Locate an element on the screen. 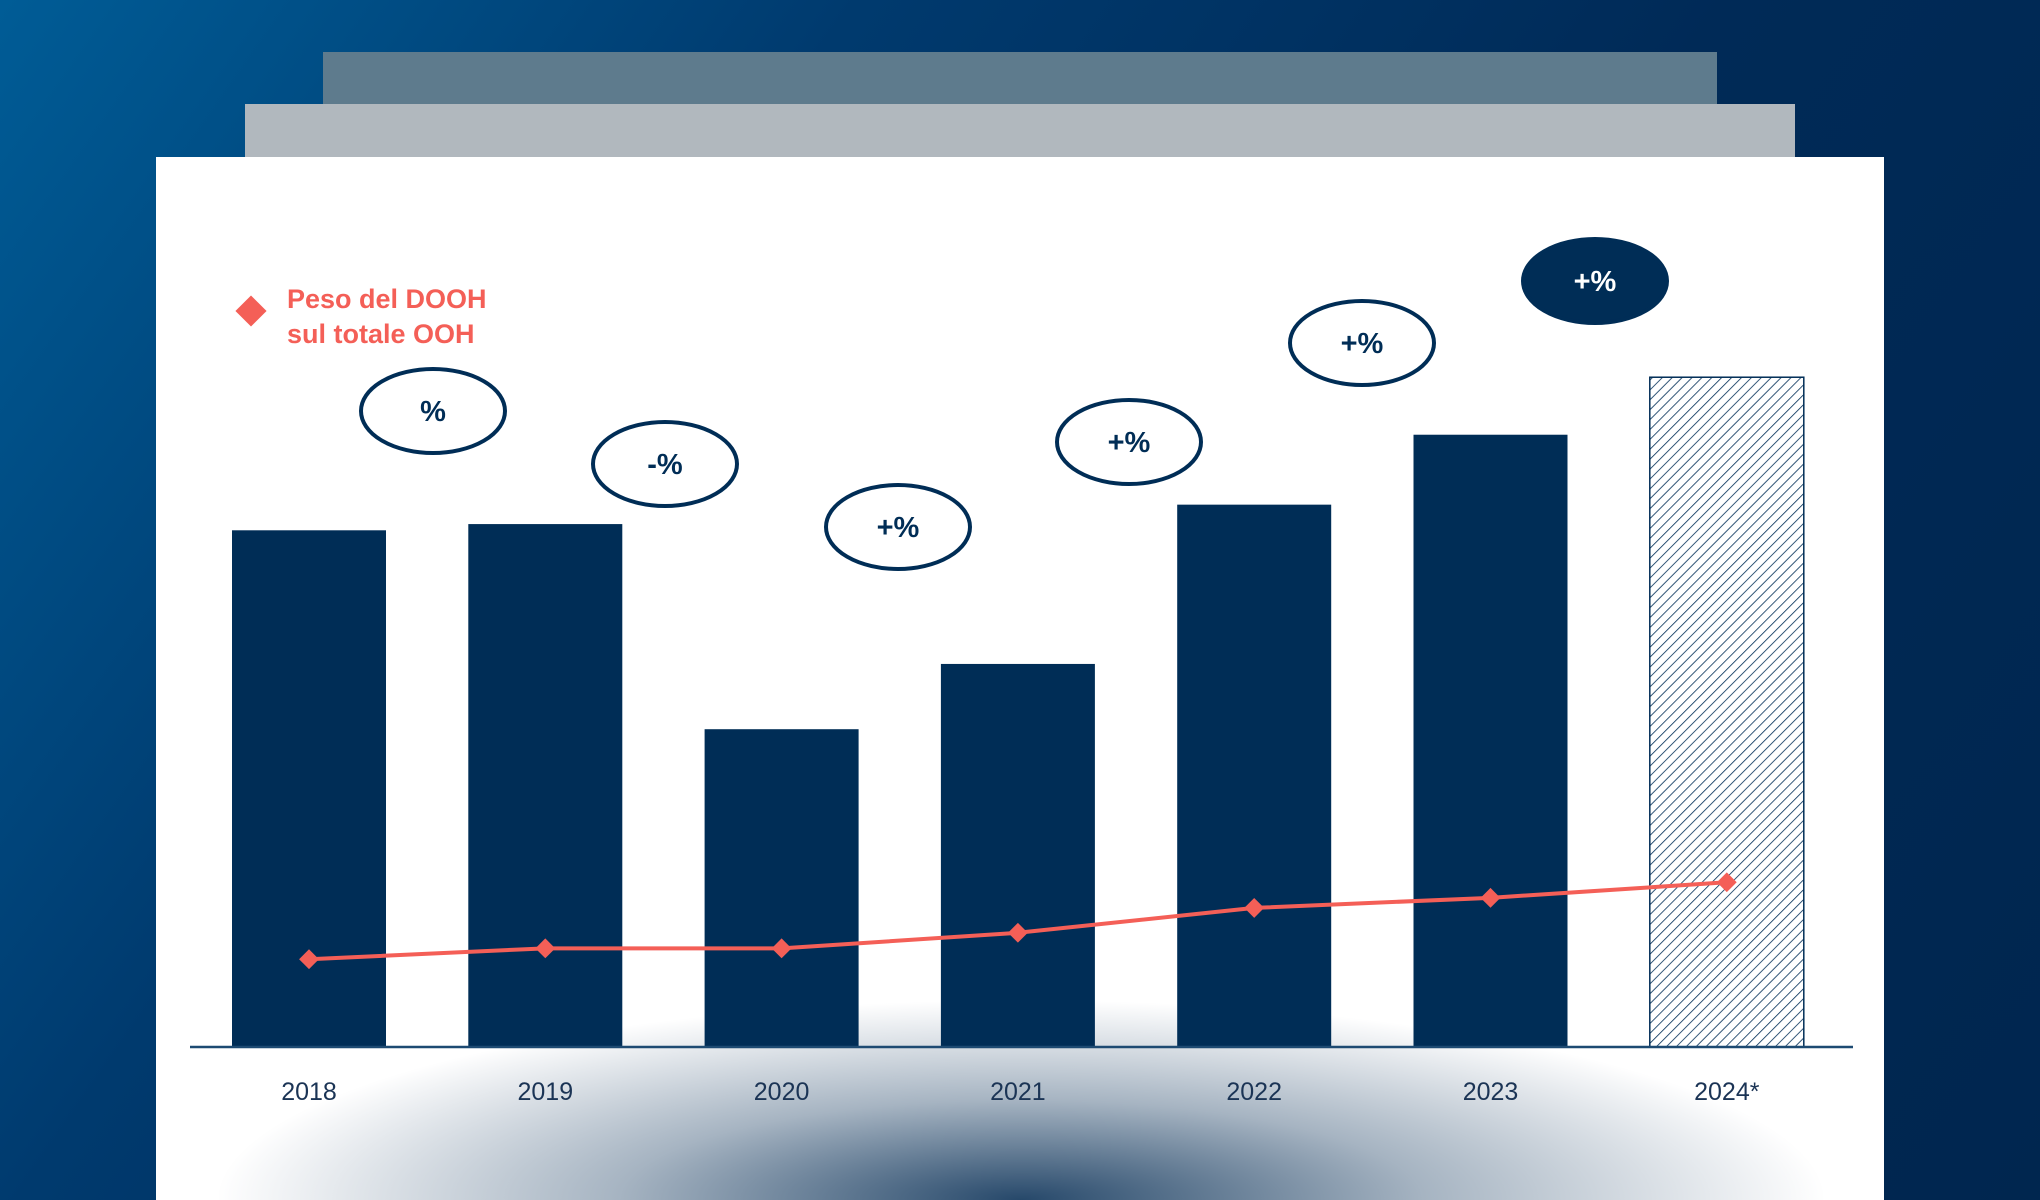 The image size is (2040, 1200). legend-label-line2: sul totale OOH is located at coordinates (381, 334).